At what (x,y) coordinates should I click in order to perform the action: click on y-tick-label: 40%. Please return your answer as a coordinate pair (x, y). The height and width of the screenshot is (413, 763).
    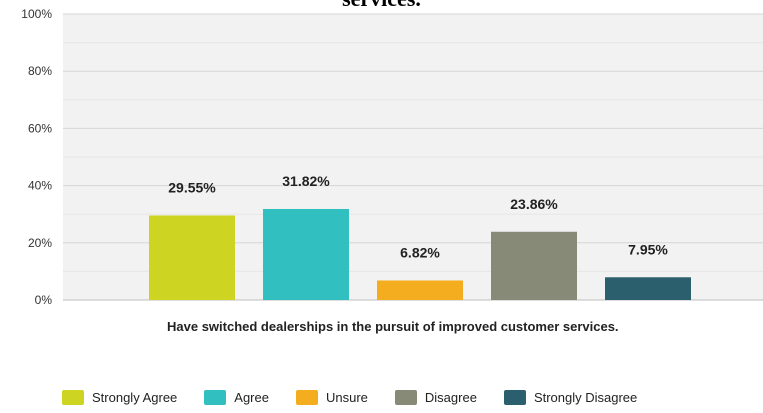
    Looking at the image, I should click on (40, 186).